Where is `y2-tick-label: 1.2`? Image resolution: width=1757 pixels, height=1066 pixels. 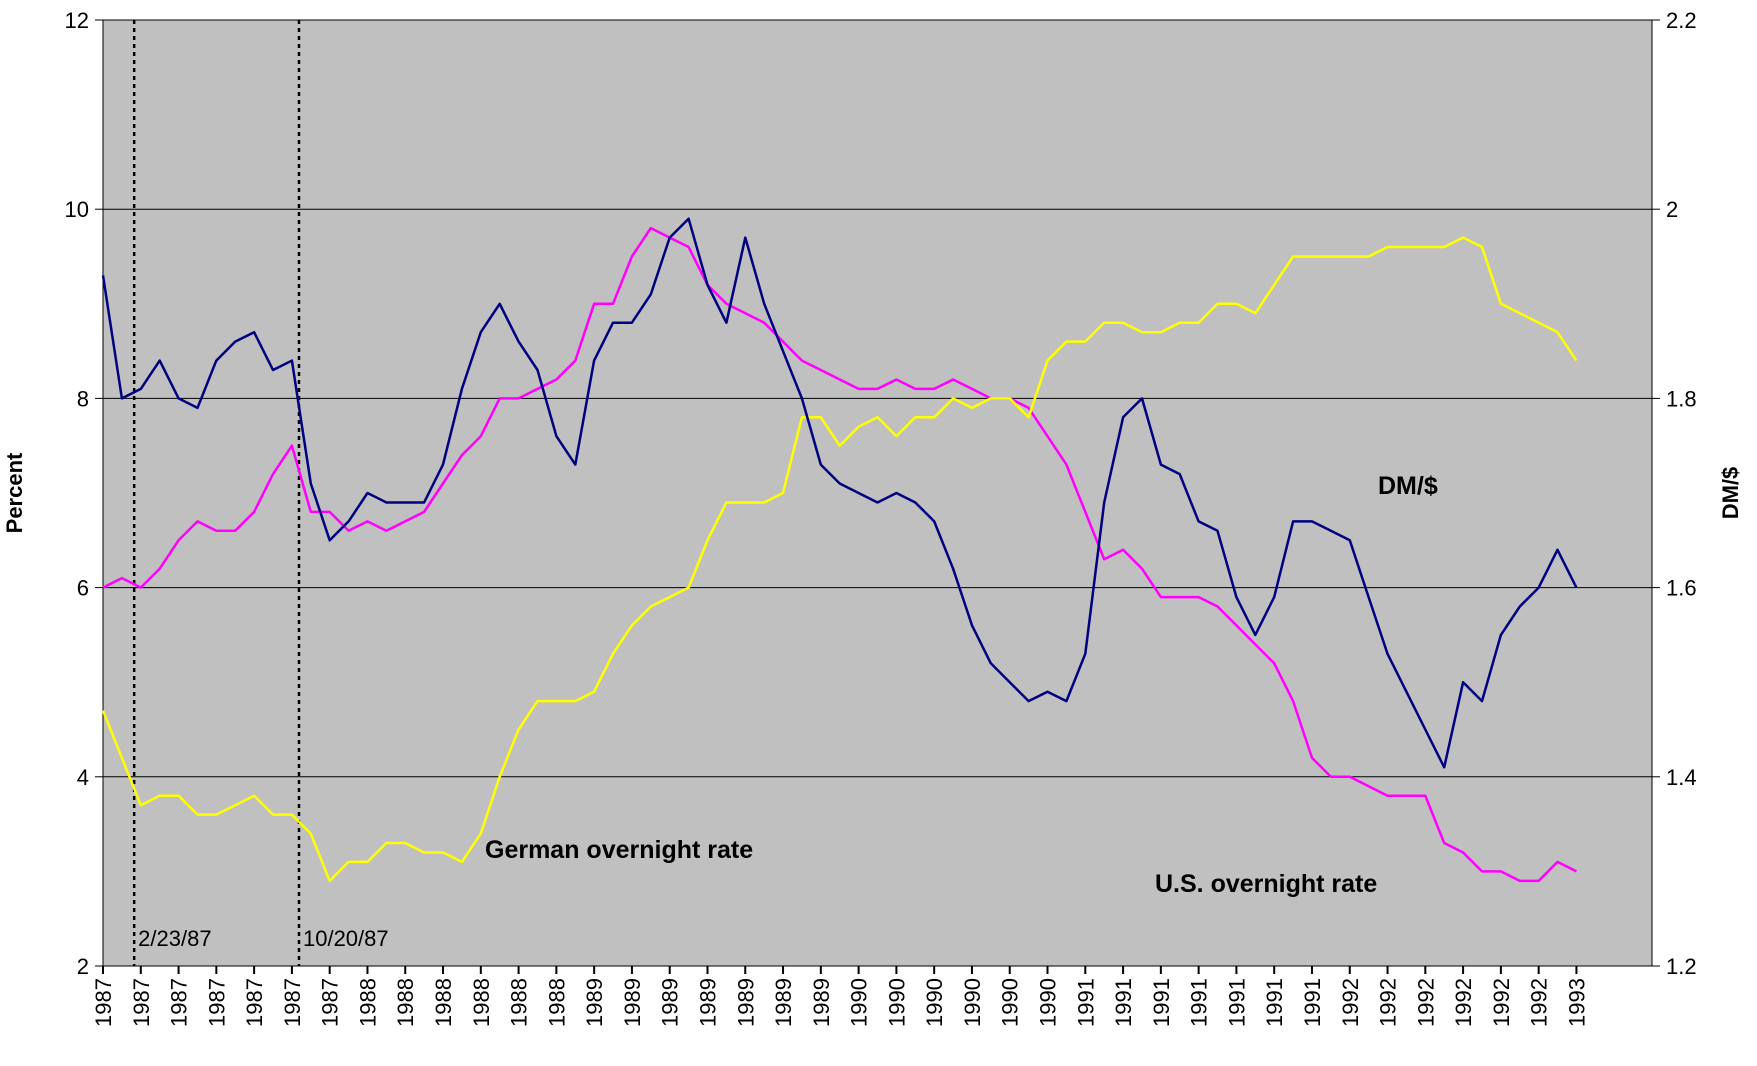
y2-tick-label: 1.2 is located at coordinates (1681, 966).